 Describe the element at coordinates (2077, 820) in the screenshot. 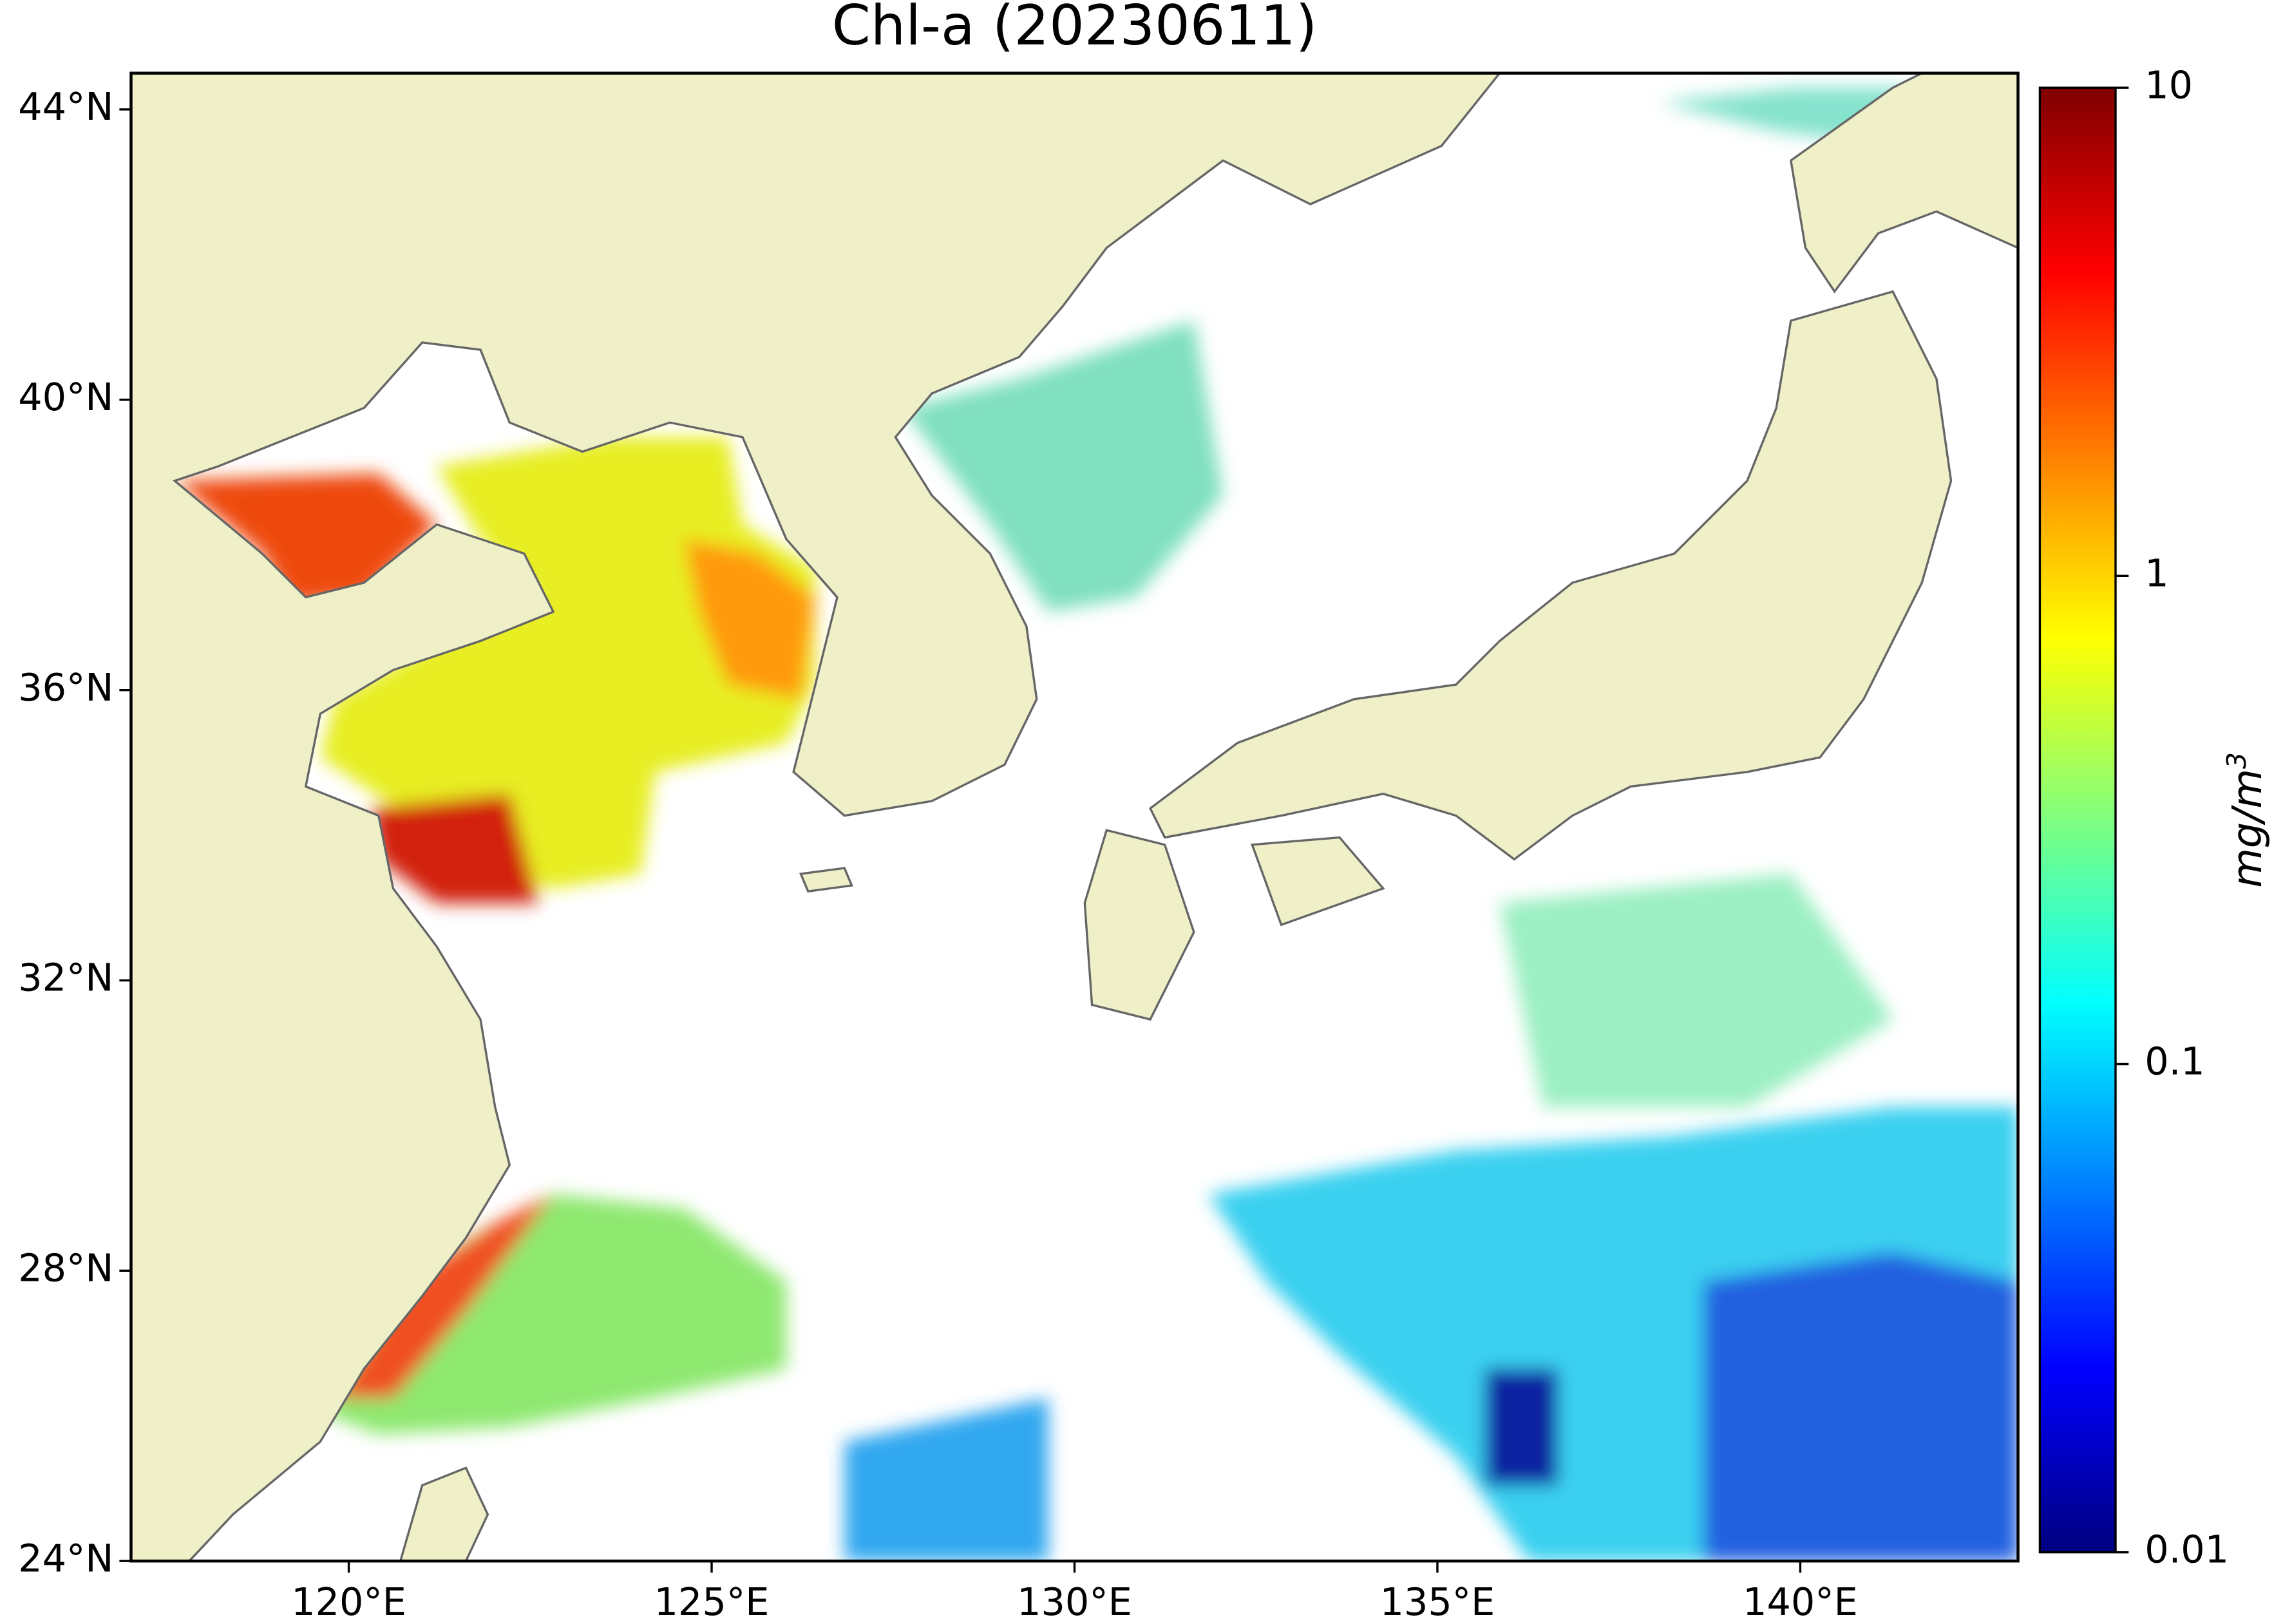

I see `colorbar` at that location.